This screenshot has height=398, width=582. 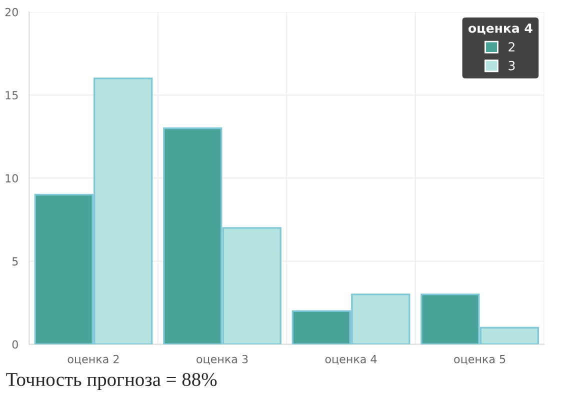 What do you see at coordinates (111, 381) in the screenshot?
I see `text: Точность прогноза = 88%` at bounding box center [111, 381].